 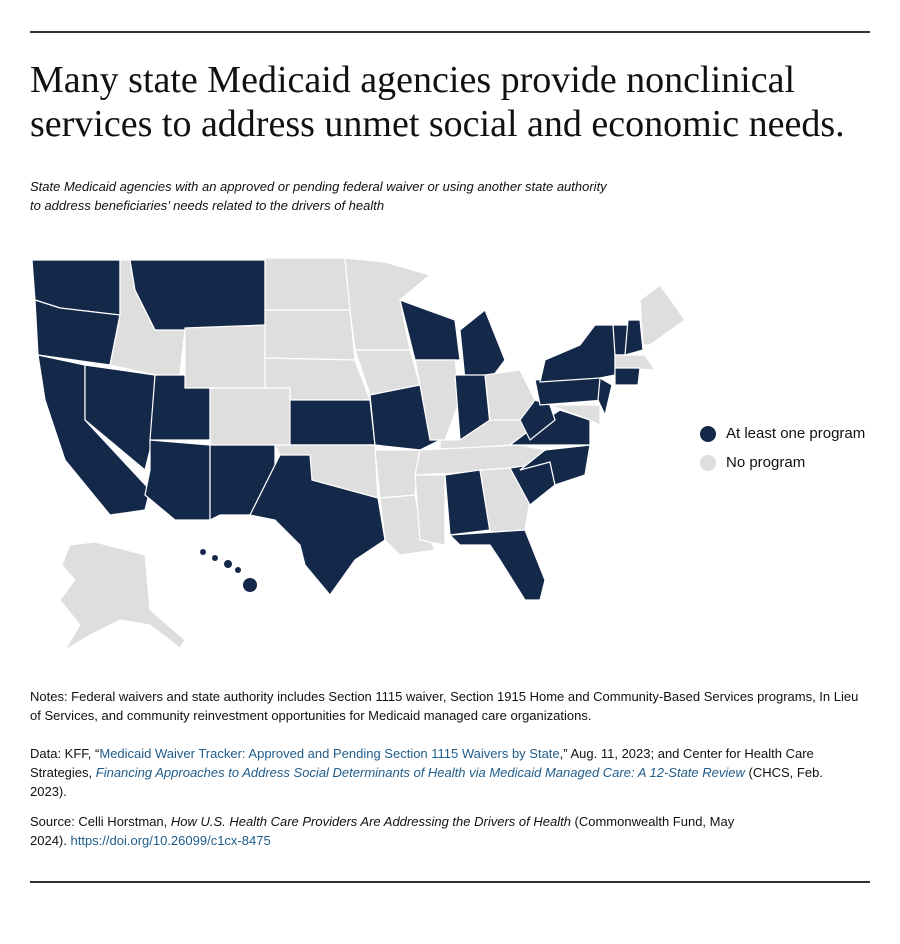 I want to click on text: Data: KFF, “, so click(x=65, y=753).